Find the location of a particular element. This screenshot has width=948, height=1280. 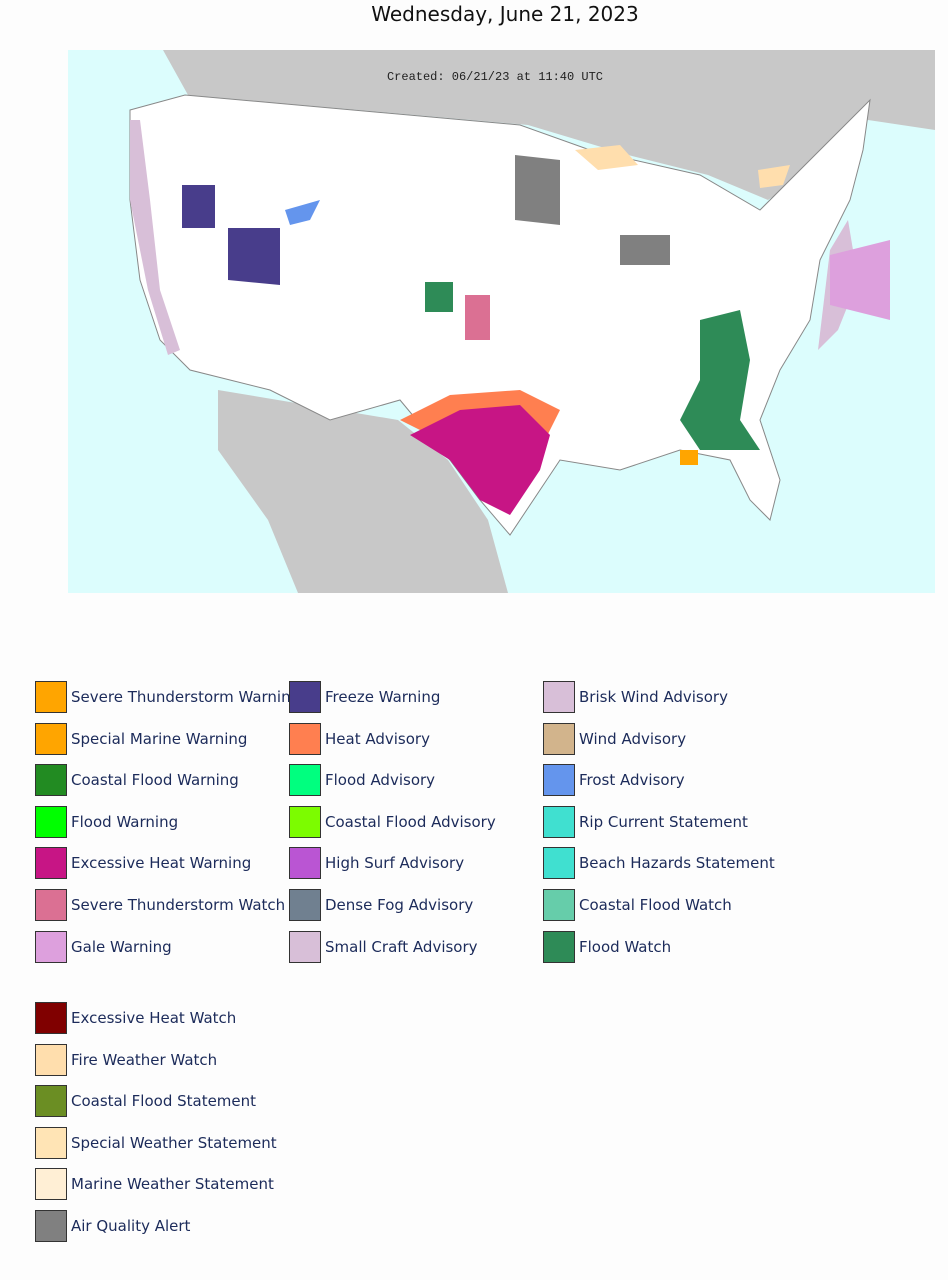

legend-label: Coastal Flood Watch is located at coordinates (655, 905).